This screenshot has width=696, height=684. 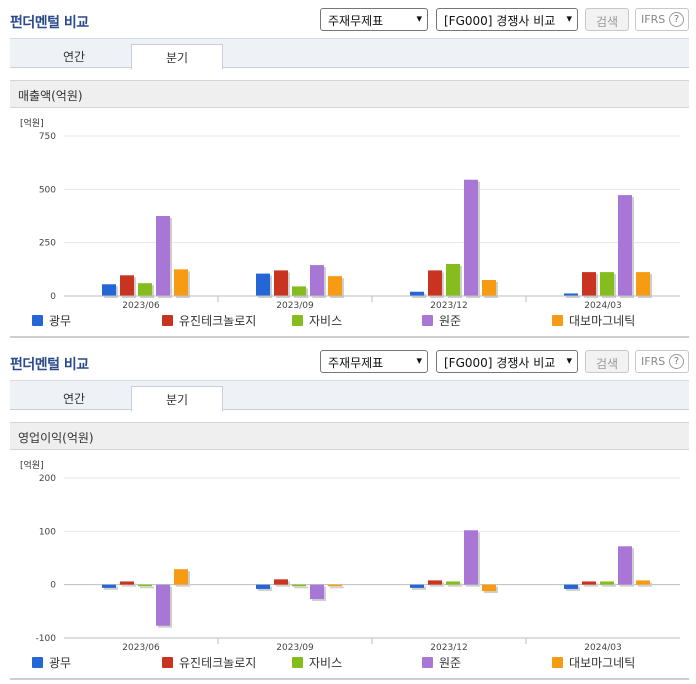 I want to click on x-tick-label: 2023/09, so click(x=295, y=648).